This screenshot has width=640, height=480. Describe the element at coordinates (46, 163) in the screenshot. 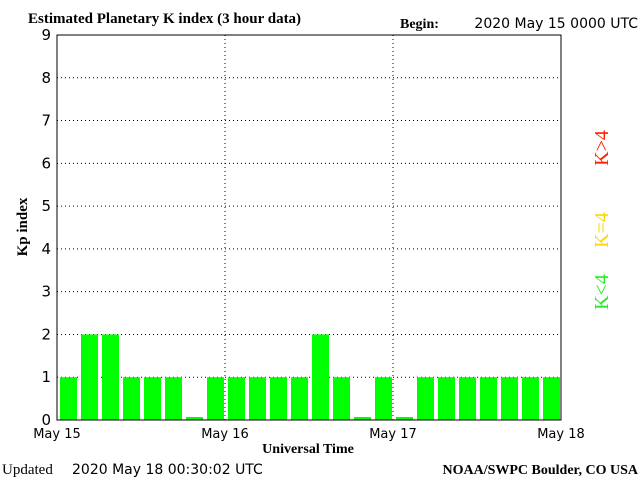

I see `y-tick-label: 6` at that location.